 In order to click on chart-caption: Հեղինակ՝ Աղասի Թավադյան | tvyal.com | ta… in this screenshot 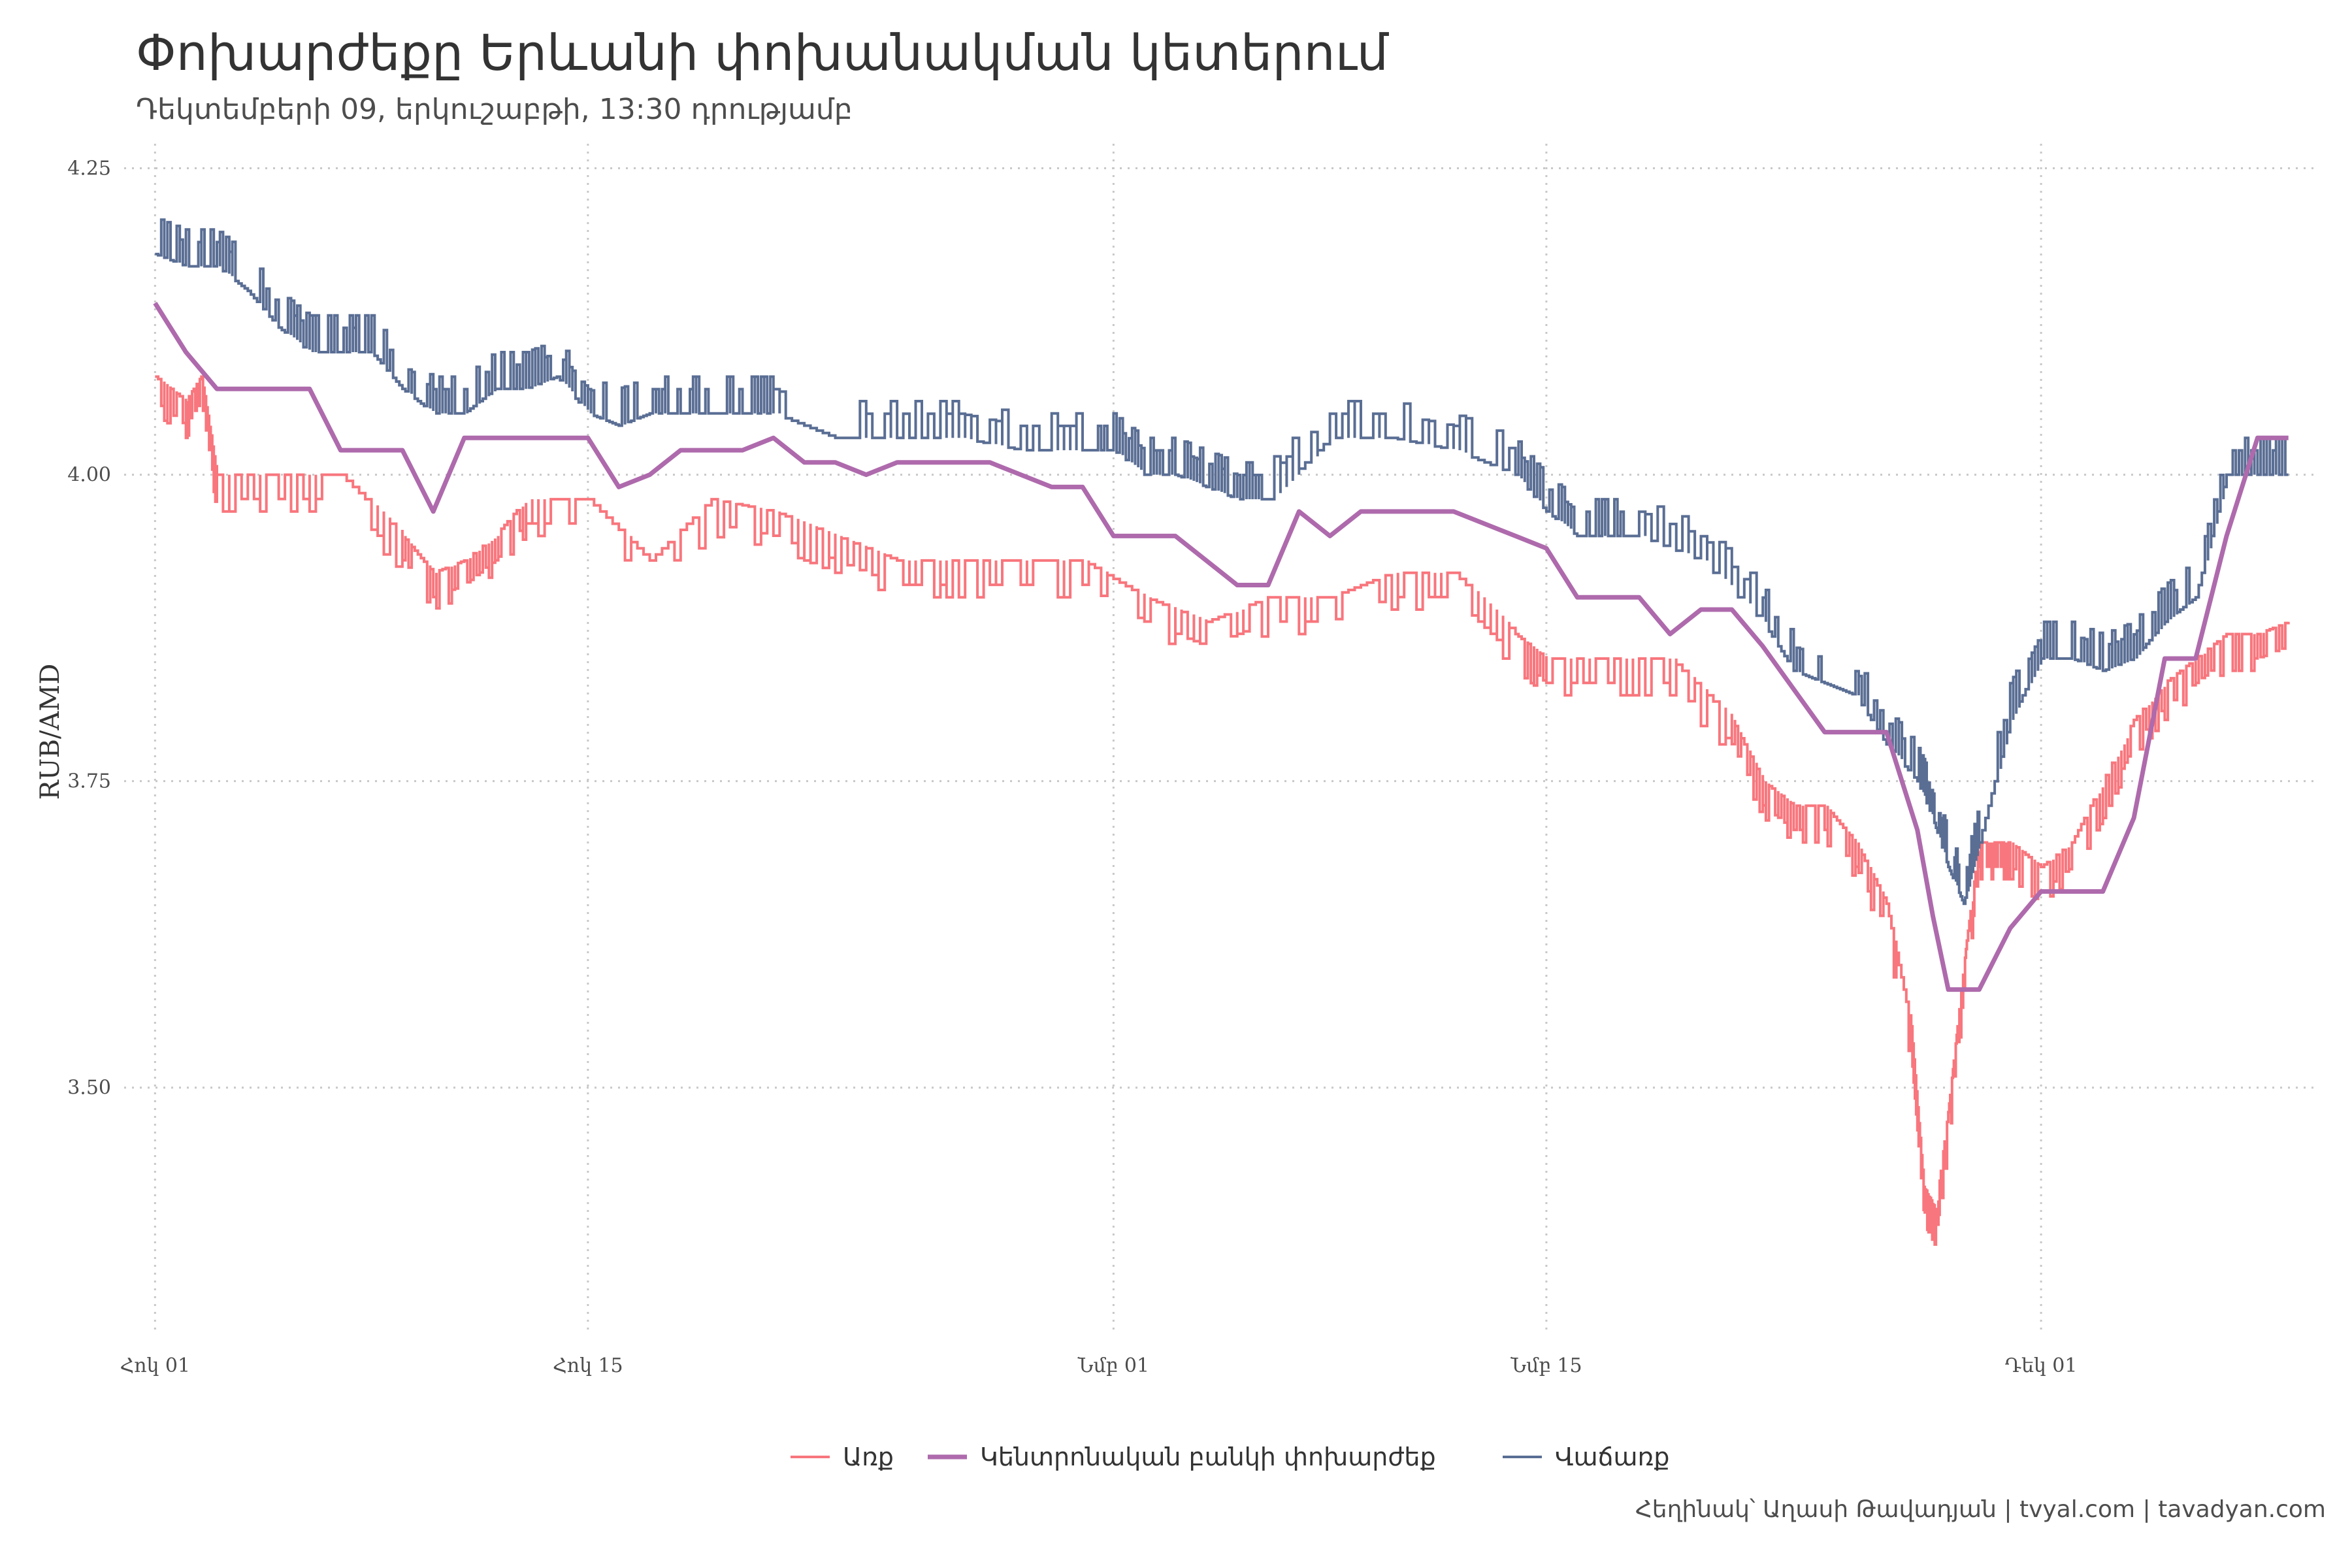, I will do `click(1980, 1509)`.